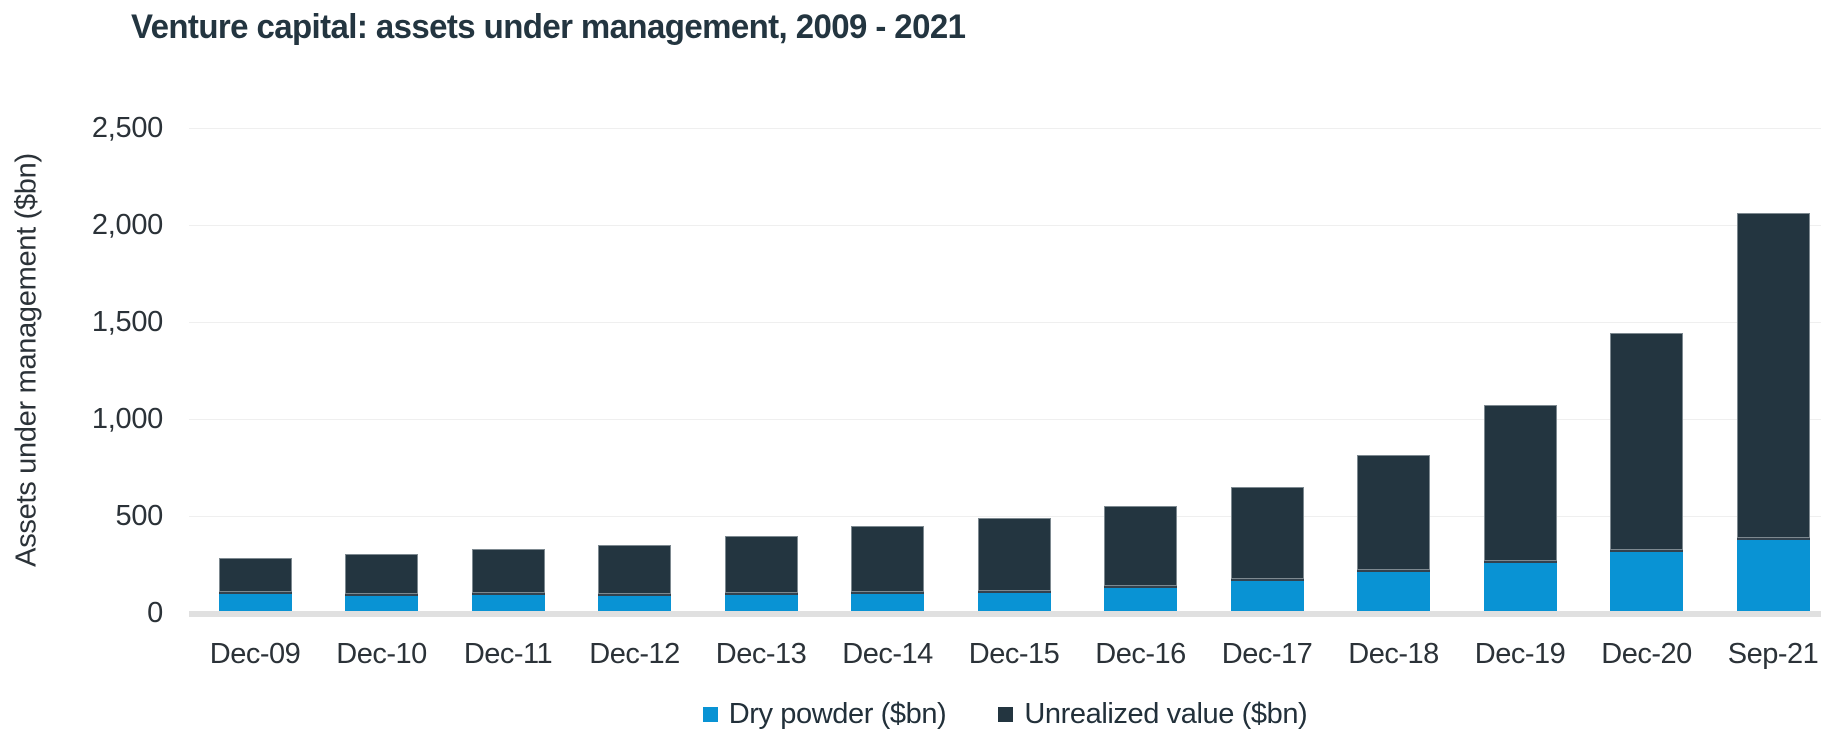 The width and height of the screenshot is (1821, 741). What do you see at coordinates (139, 516) in the screenshot?
I see `y-tick-label-500: 500` at bounding box center [139, 516].